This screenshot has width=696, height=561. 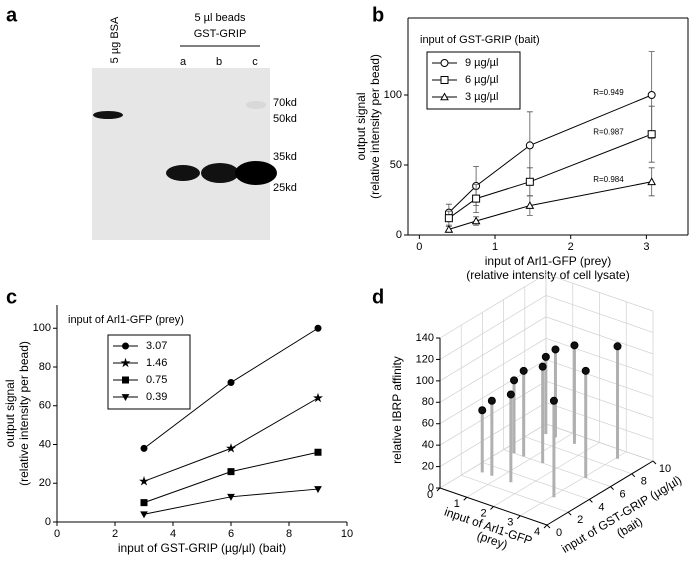 What do you see at coordinates (601, 507) in the screenshot?
I see `y-tick-label: 4` at bounding box center [601, 507].